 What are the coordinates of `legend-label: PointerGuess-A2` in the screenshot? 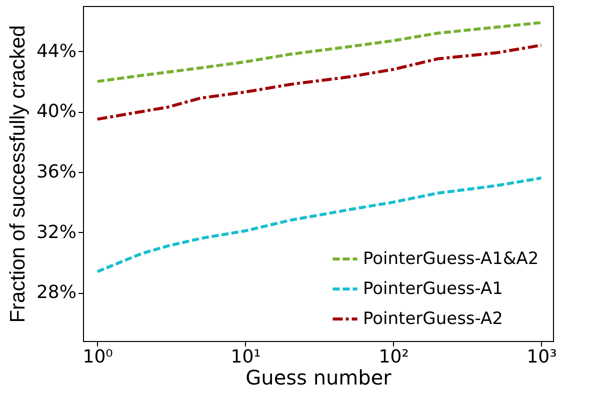 It's located at (433, 319).